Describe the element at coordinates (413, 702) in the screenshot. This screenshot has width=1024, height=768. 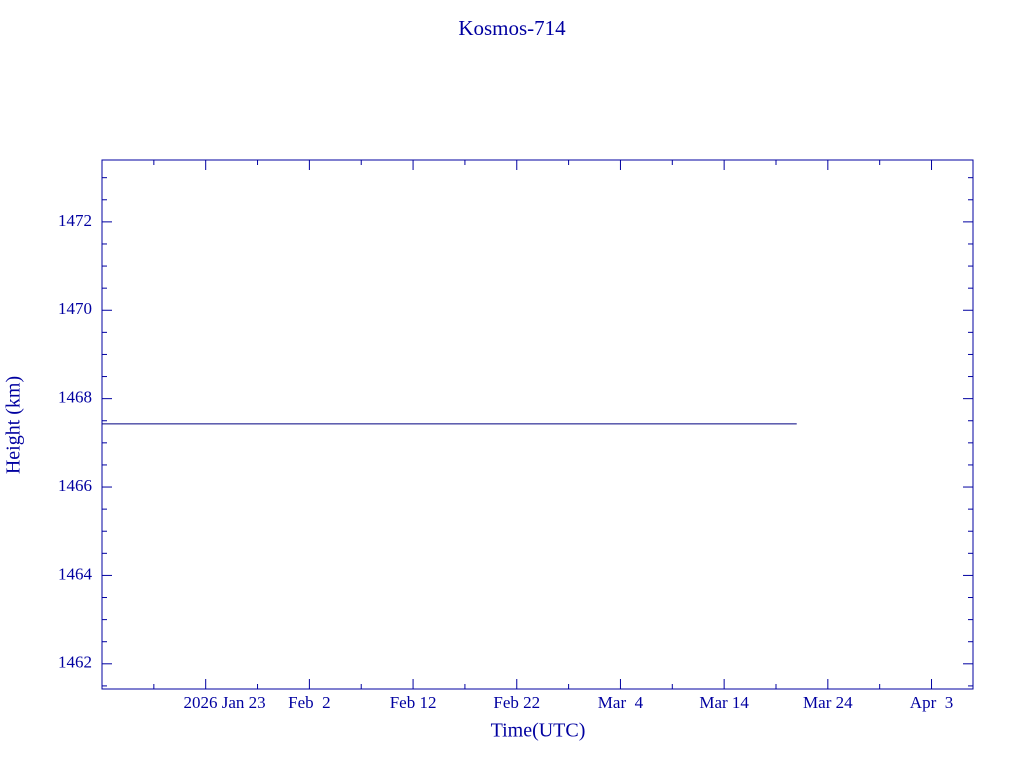
I see `x-tick-label: Feb 12` at that location.